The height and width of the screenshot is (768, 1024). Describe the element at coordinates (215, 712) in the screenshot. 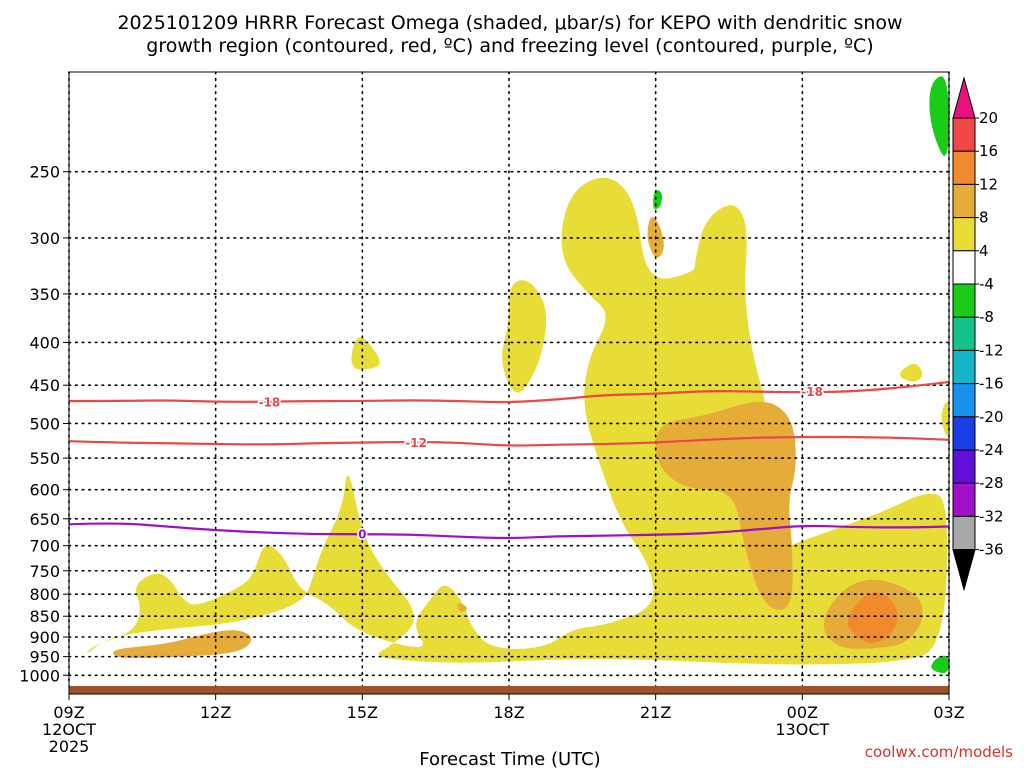

I see `x-tick-label: 12Z` at that location.